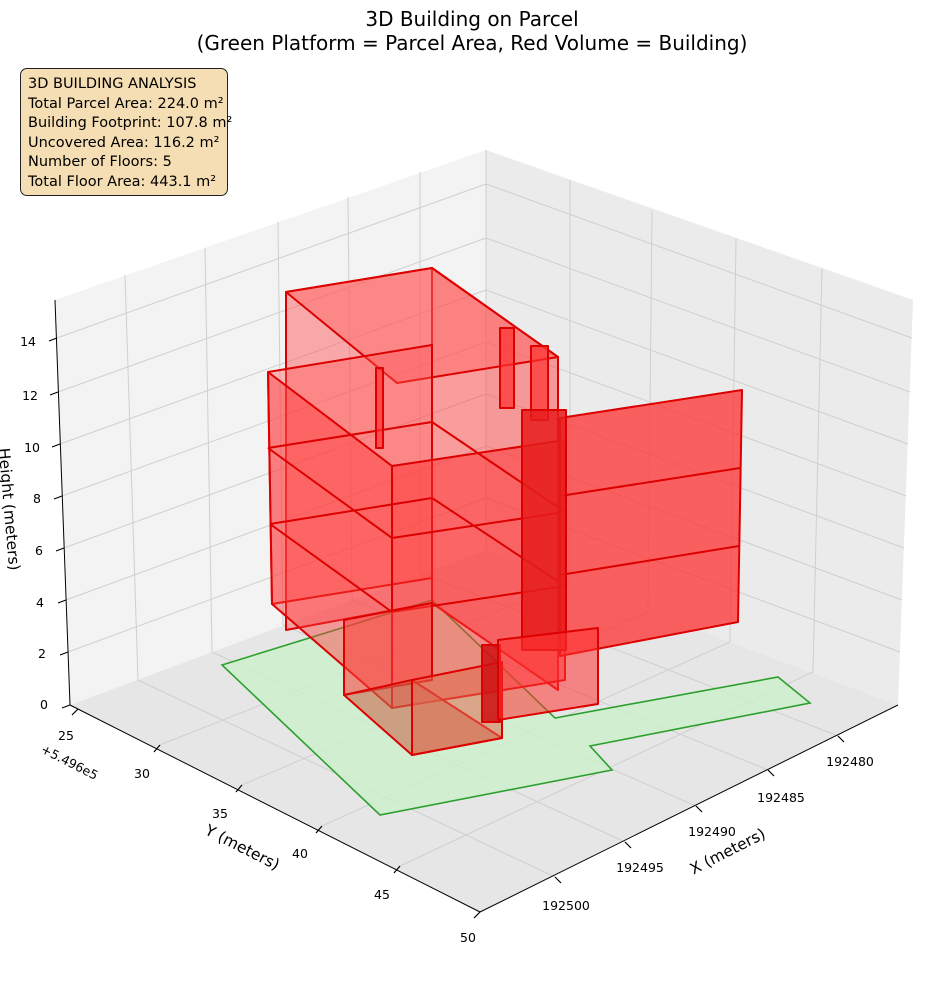 This screenshot has height=992, width=944. Describe the element at coordinates (382, 894) in the screenshot. I see `y-tick-label: 45` at that location.